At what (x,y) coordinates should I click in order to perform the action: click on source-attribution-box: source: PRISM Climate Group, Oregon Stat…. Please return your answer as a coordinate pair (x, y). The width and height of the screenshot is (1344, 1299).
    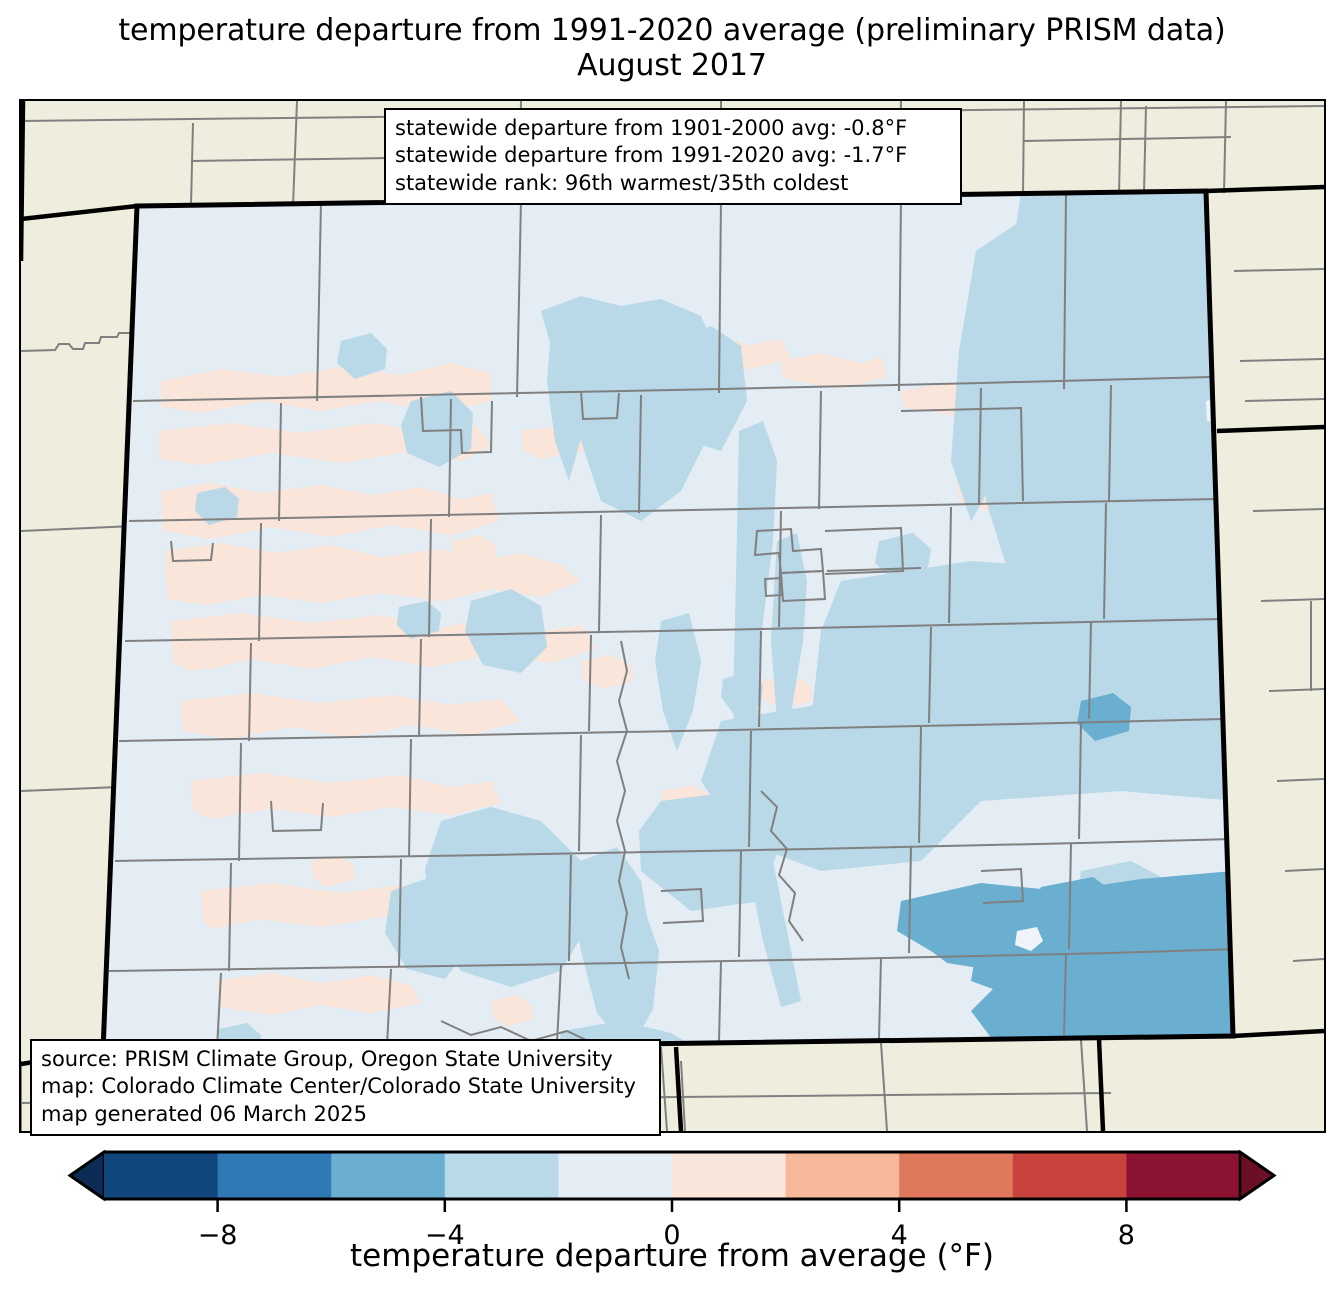
    Looking at the image, I should click on (345, 1087).